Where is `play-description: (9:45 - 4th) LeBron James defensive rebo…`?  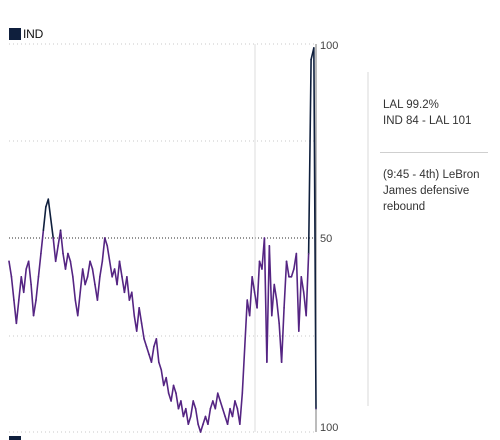
play-description: (9:45 - 4th) LeBron James defensive rebo… is located at coordinates (431, 191).